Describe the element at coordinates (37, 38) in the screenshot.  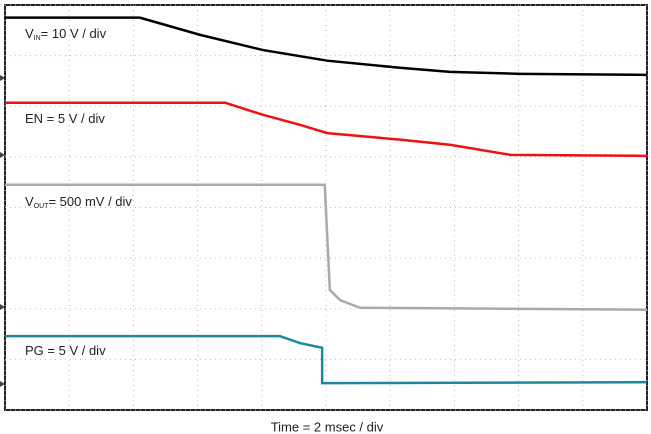
I see `label-sub: IN` at that location.